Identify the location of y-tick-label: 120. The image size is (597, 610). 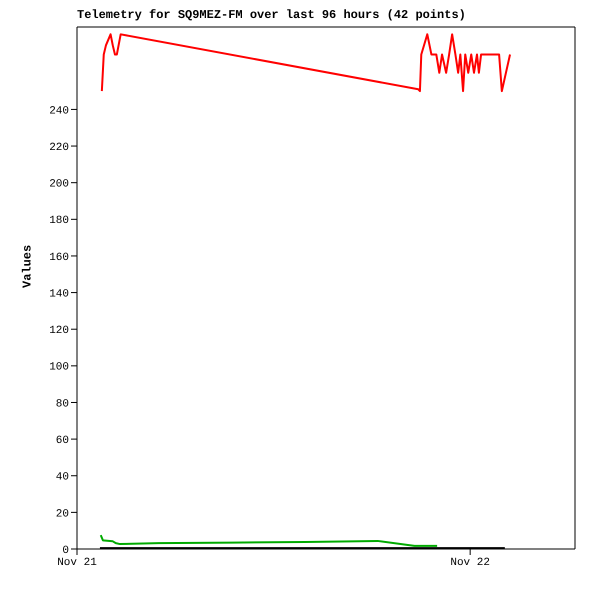
(59, 331).